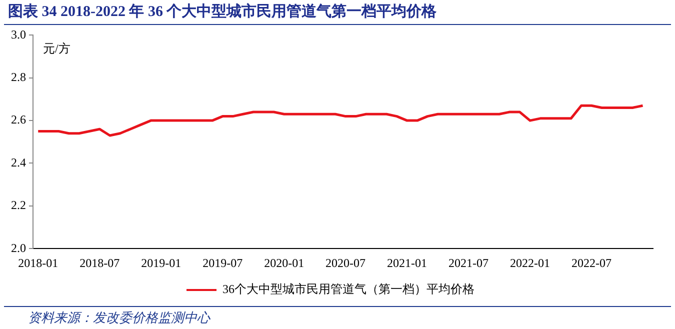 The image size is (675, 329). I want to click on y-tick-label: 2.4, so click(18, 162).